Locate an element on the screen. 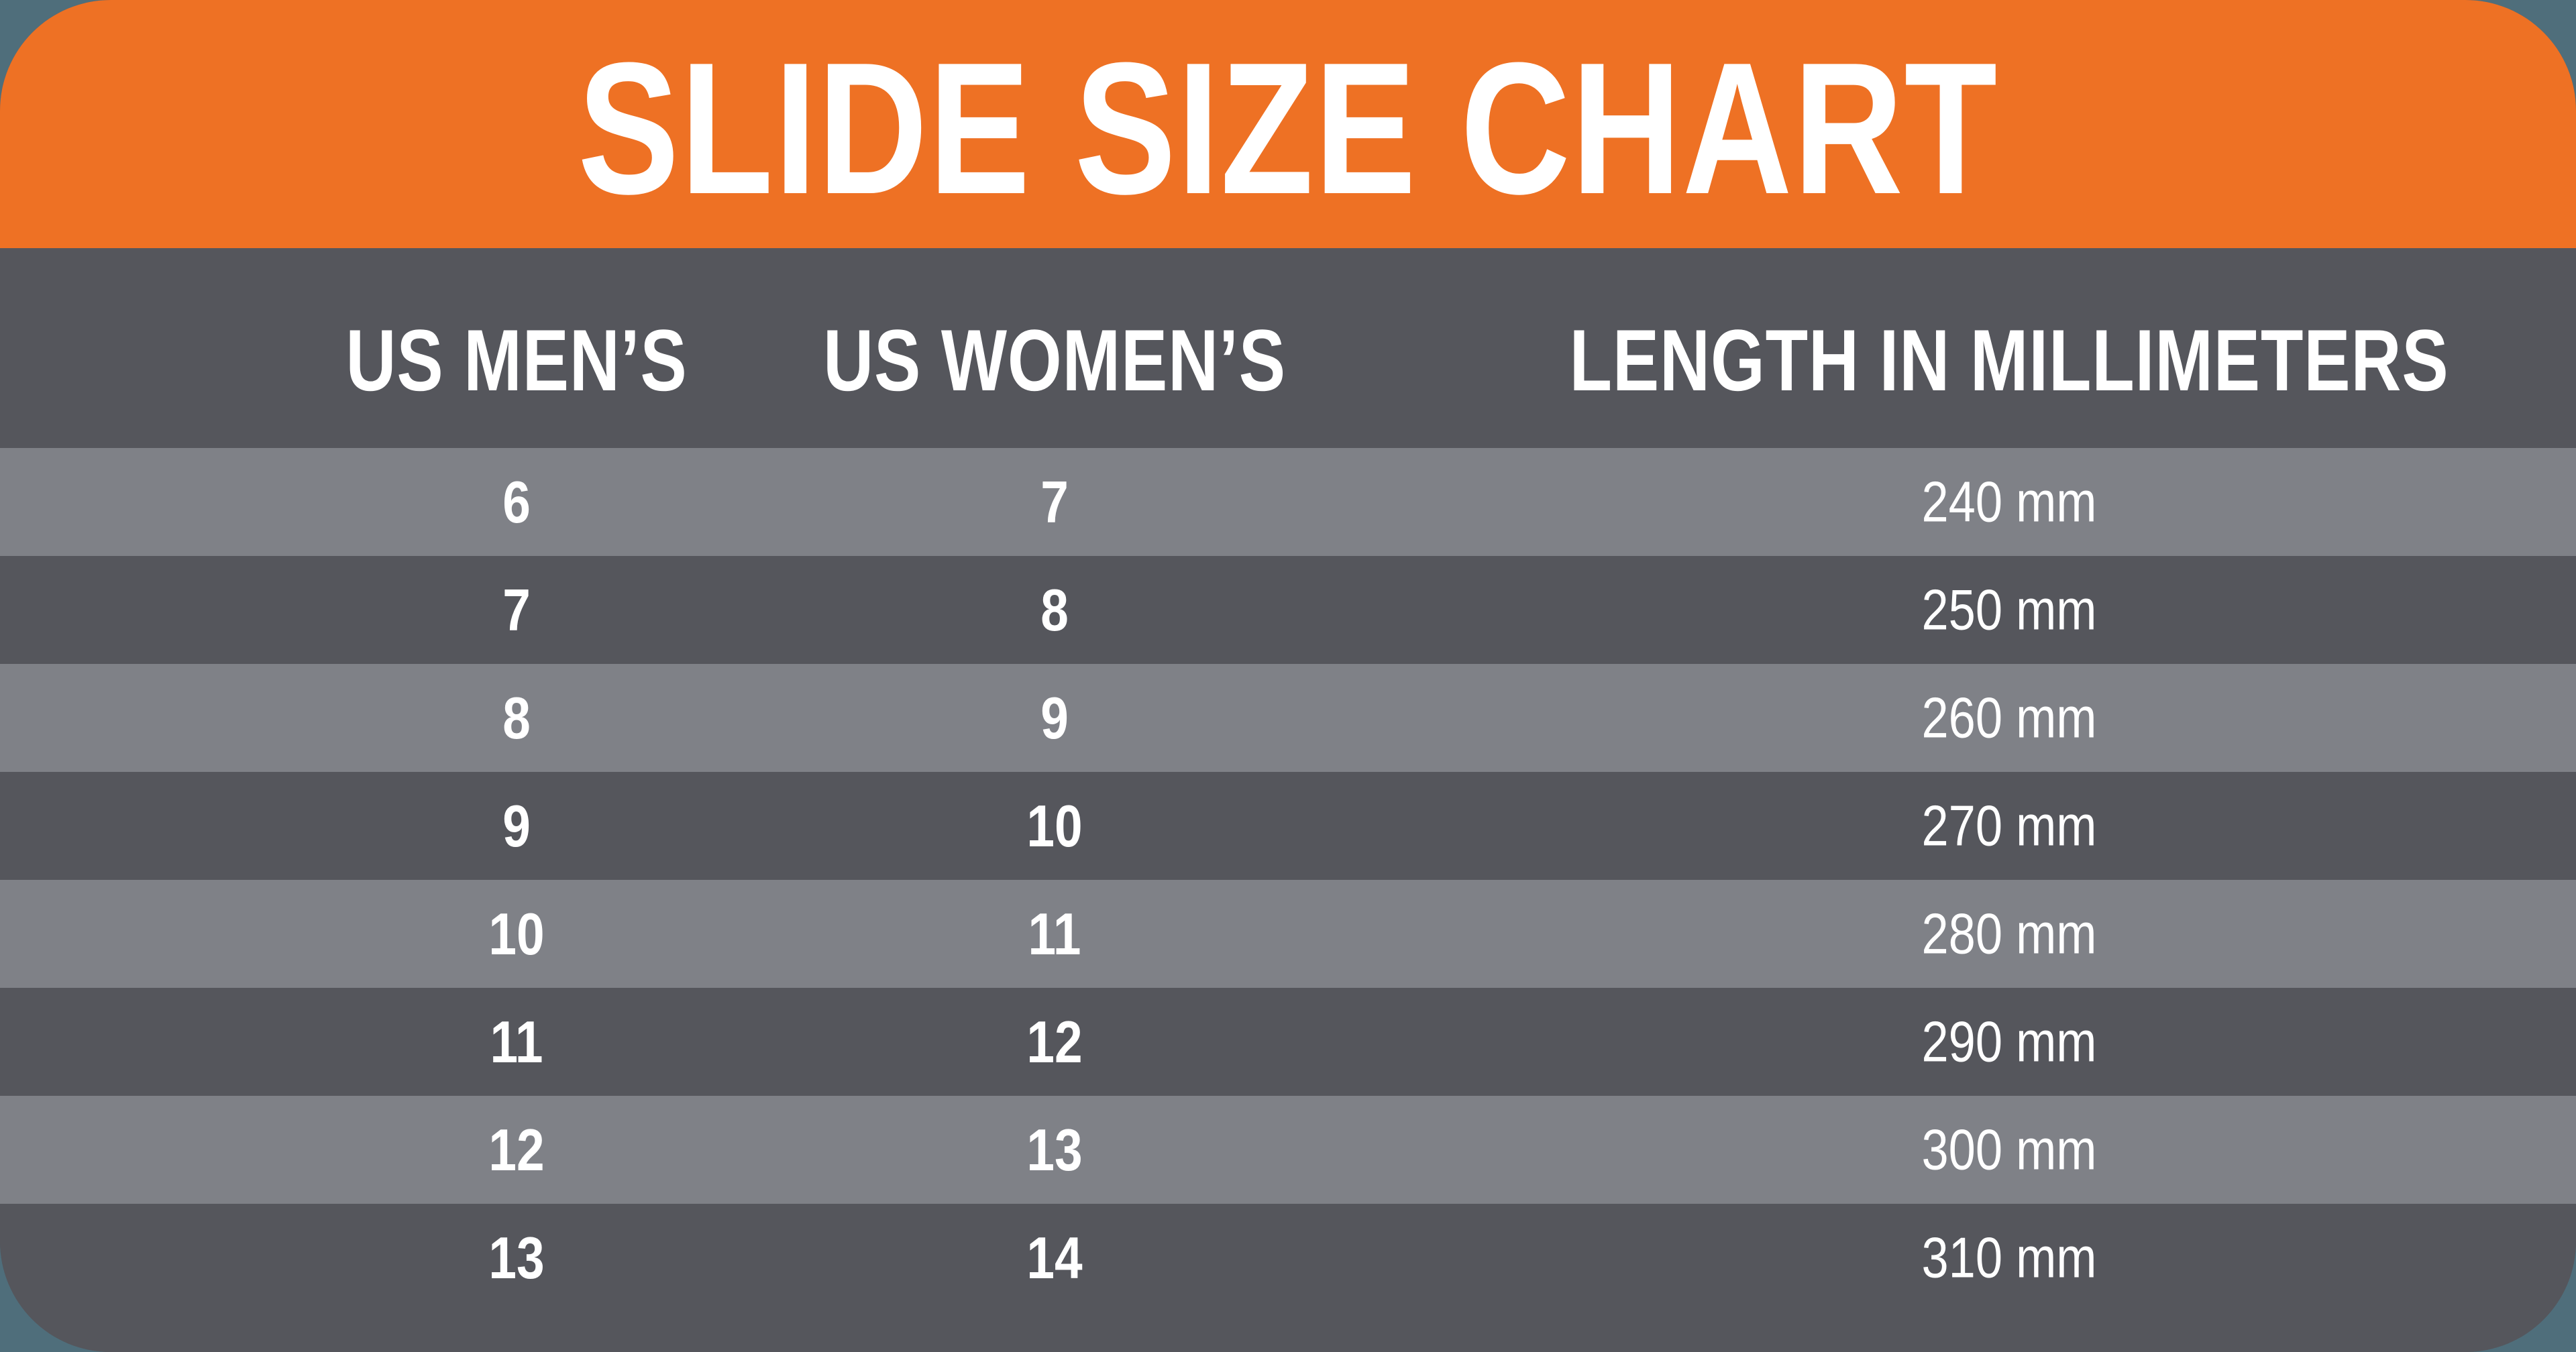 This screenshot has width=2576, height=1352. cell-us-womens: 12 is located at coordinates (1054, 1041).